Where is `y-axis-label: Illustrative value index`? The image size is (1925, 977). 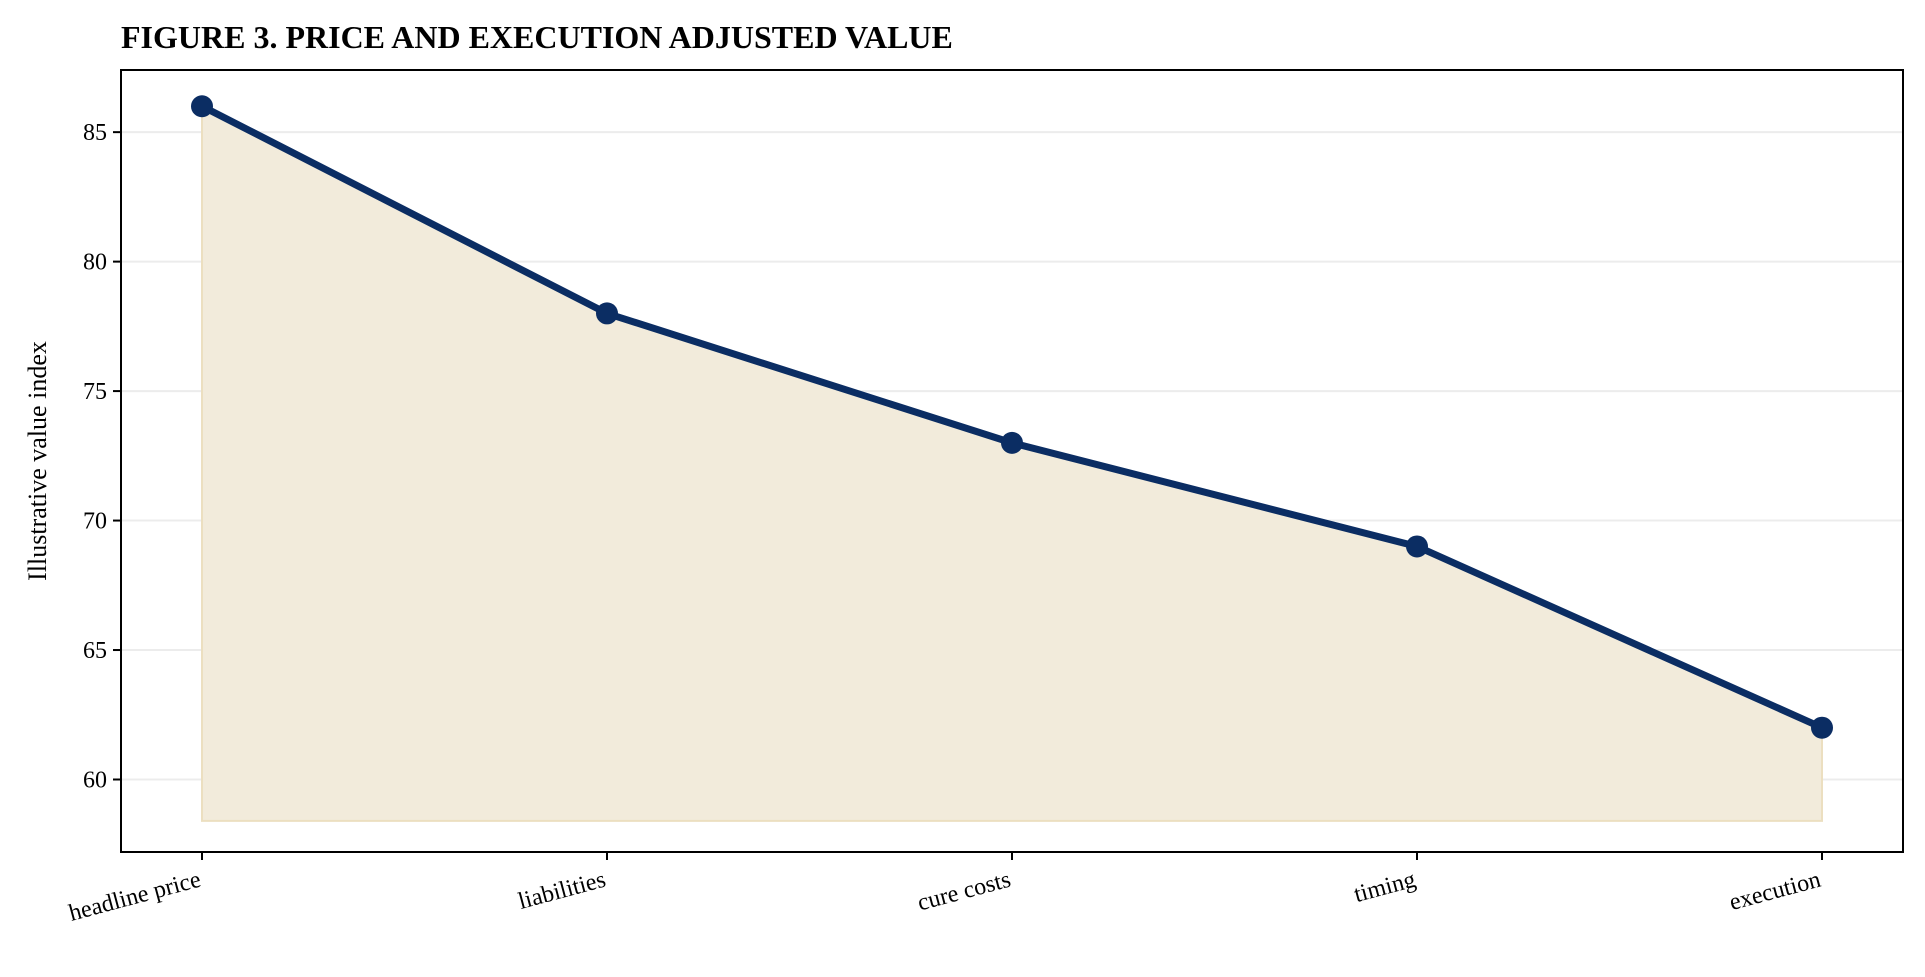 y-axis-label: Illustrative value index is located at coordinates (37, 461).